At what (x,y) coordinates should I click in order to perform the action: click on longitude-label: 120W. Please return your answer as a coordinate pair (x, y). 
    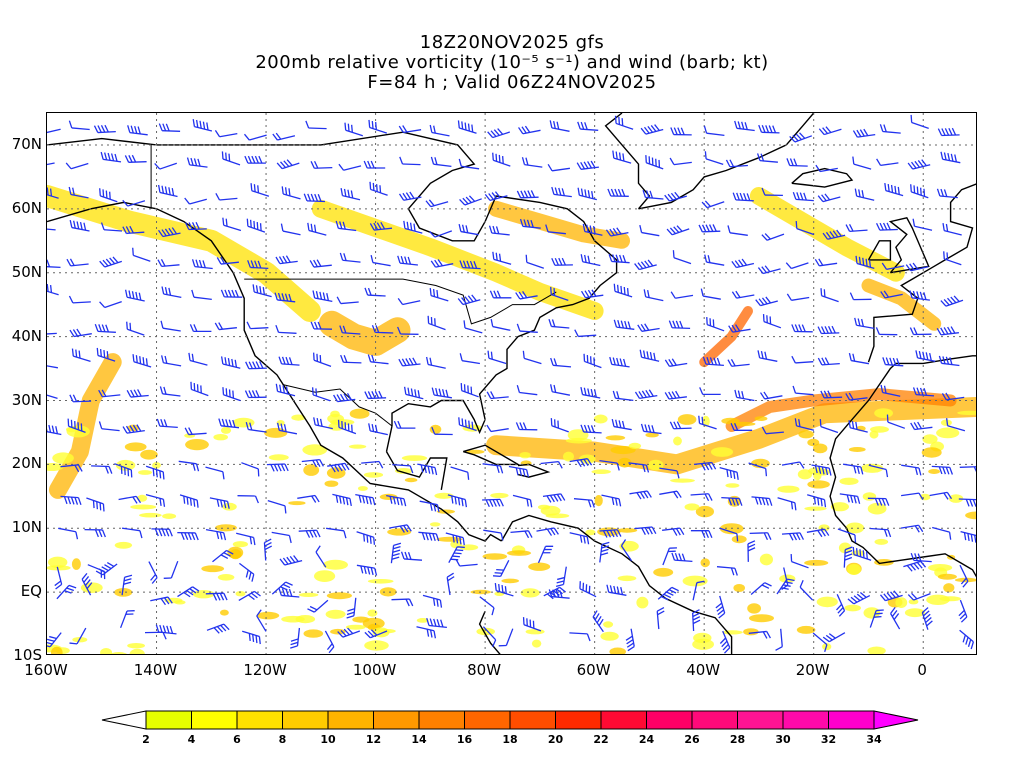
    Looking at the image, I should click on (265, 670).